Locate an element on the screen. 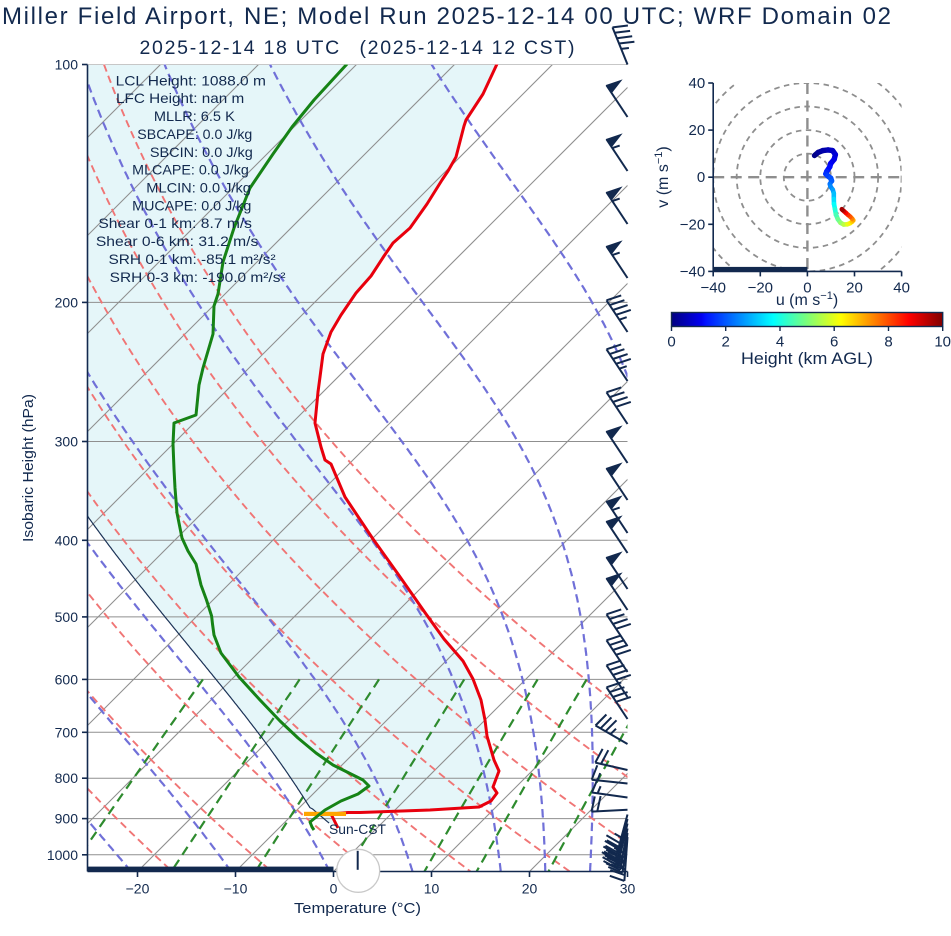  svg-text: 500 is located at coordinates (67, 617).